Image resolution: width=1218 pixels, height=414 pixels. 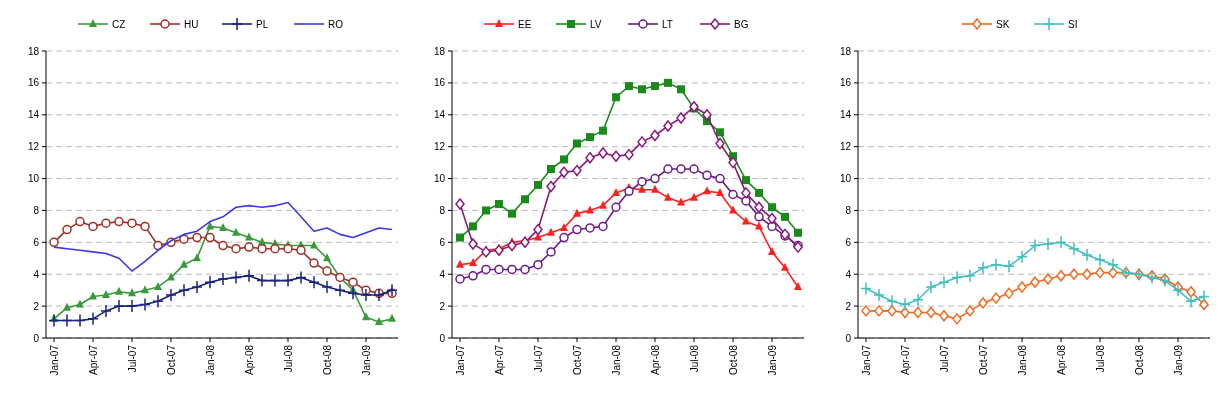 What do you see at coordinates (119, 24) in the screenshot?
I see `legend-label: CZ` at bounding box center [119, 24].